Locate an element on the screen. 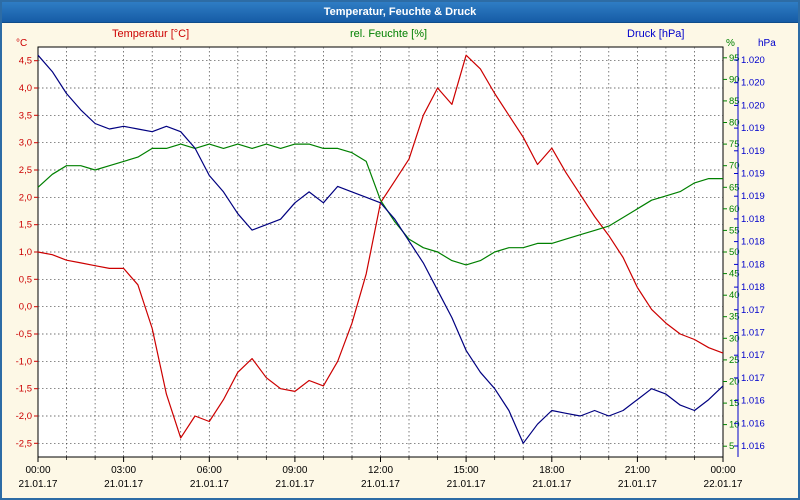  legend-humidity: rel. Feuchte [%] is located at coordinates (389, 34).